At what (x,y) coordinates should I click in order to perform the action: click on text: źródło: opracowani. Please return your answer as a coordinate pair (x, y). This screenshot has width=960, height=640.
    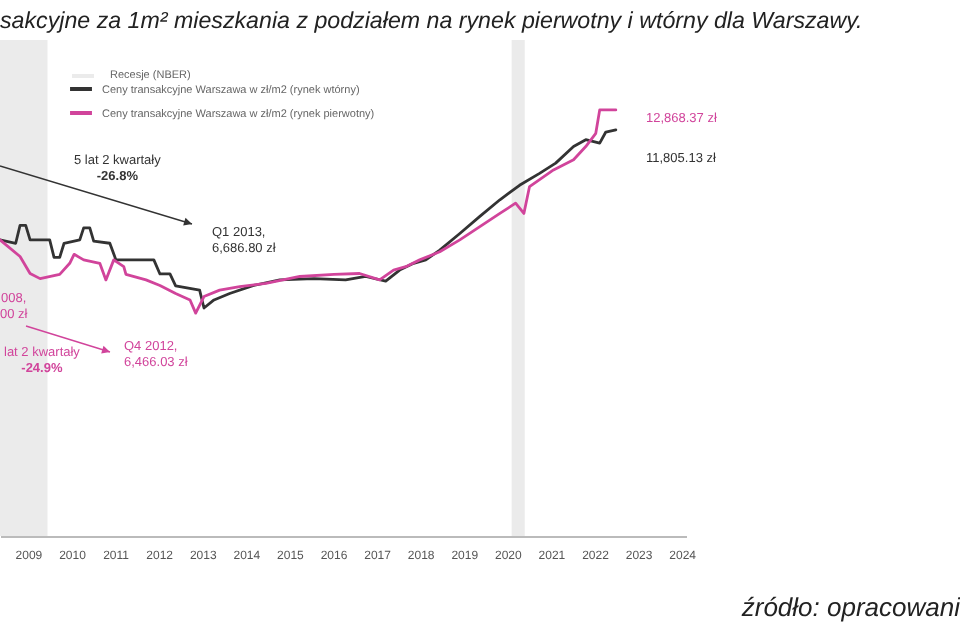
    Looking at the image, I should click on (850, 607).